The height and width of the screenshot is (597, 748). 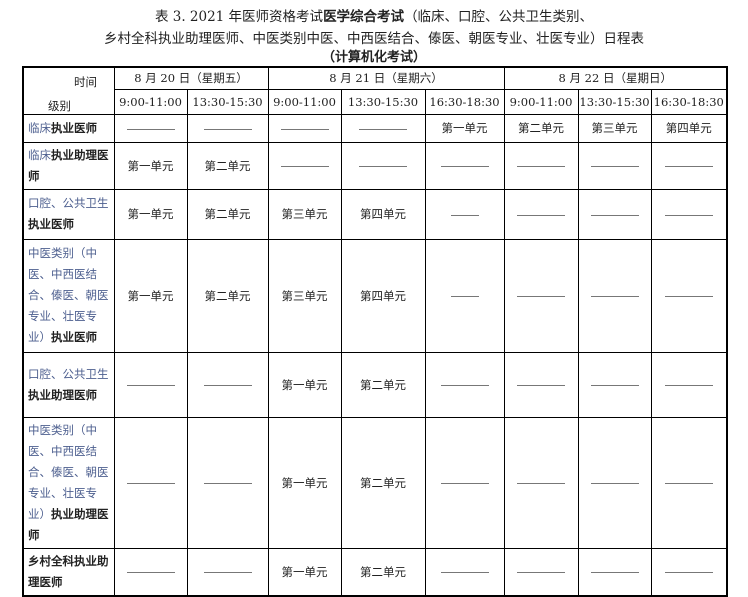 What do you see at coordinates (373, 57) in the screenshot?
I see `table-subtitle: （计算机化考试）` at bounding box center [373, 57].